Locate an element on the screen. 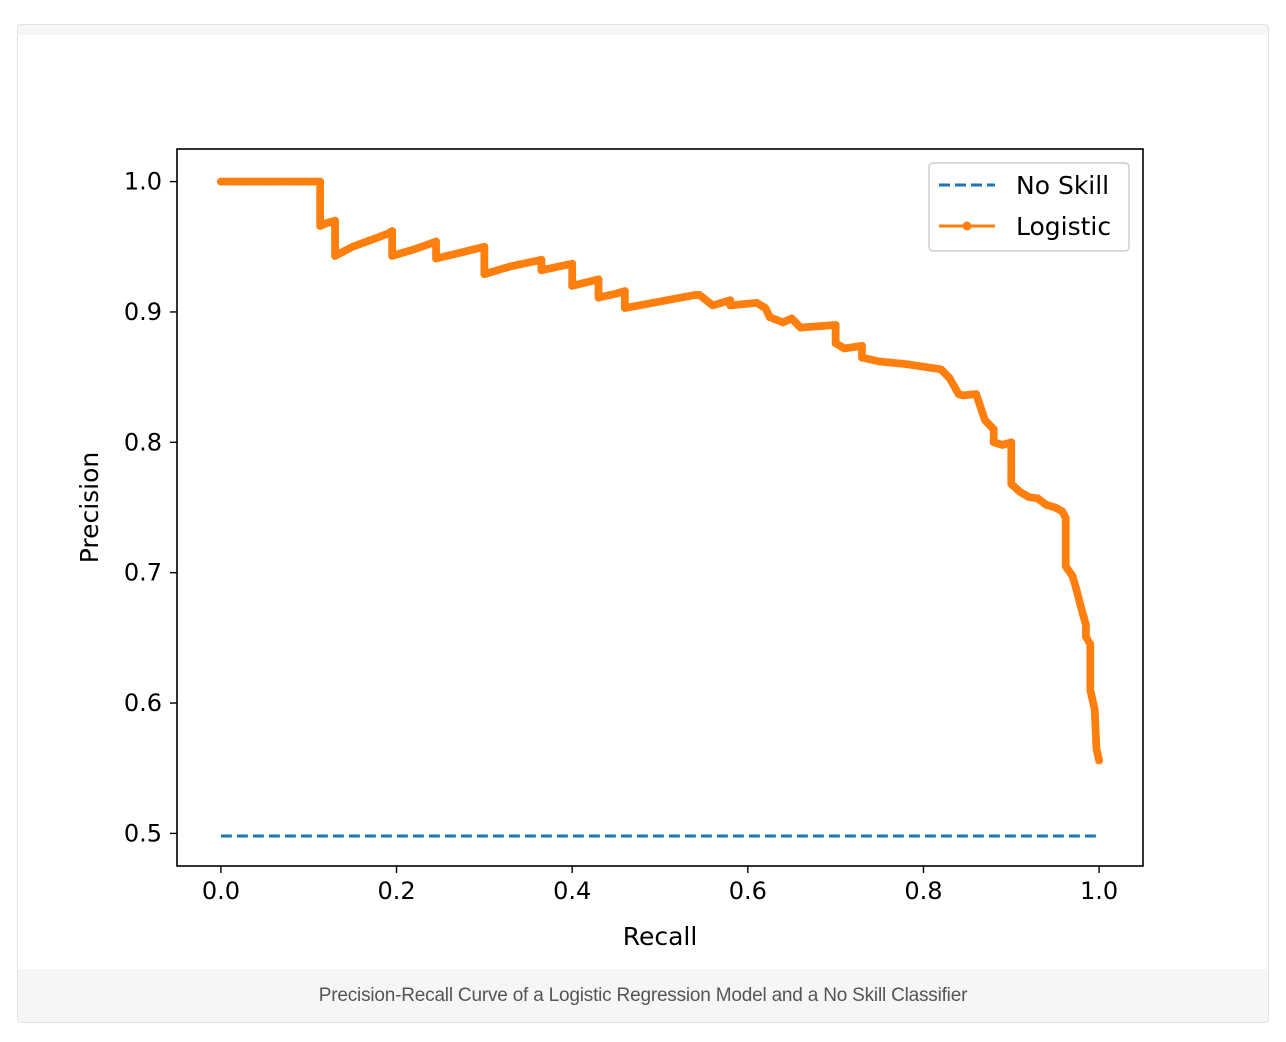 The height and width of the screenshot is (1042, 1286). y-axis-label: Precision is located at coordinates (89, 508).